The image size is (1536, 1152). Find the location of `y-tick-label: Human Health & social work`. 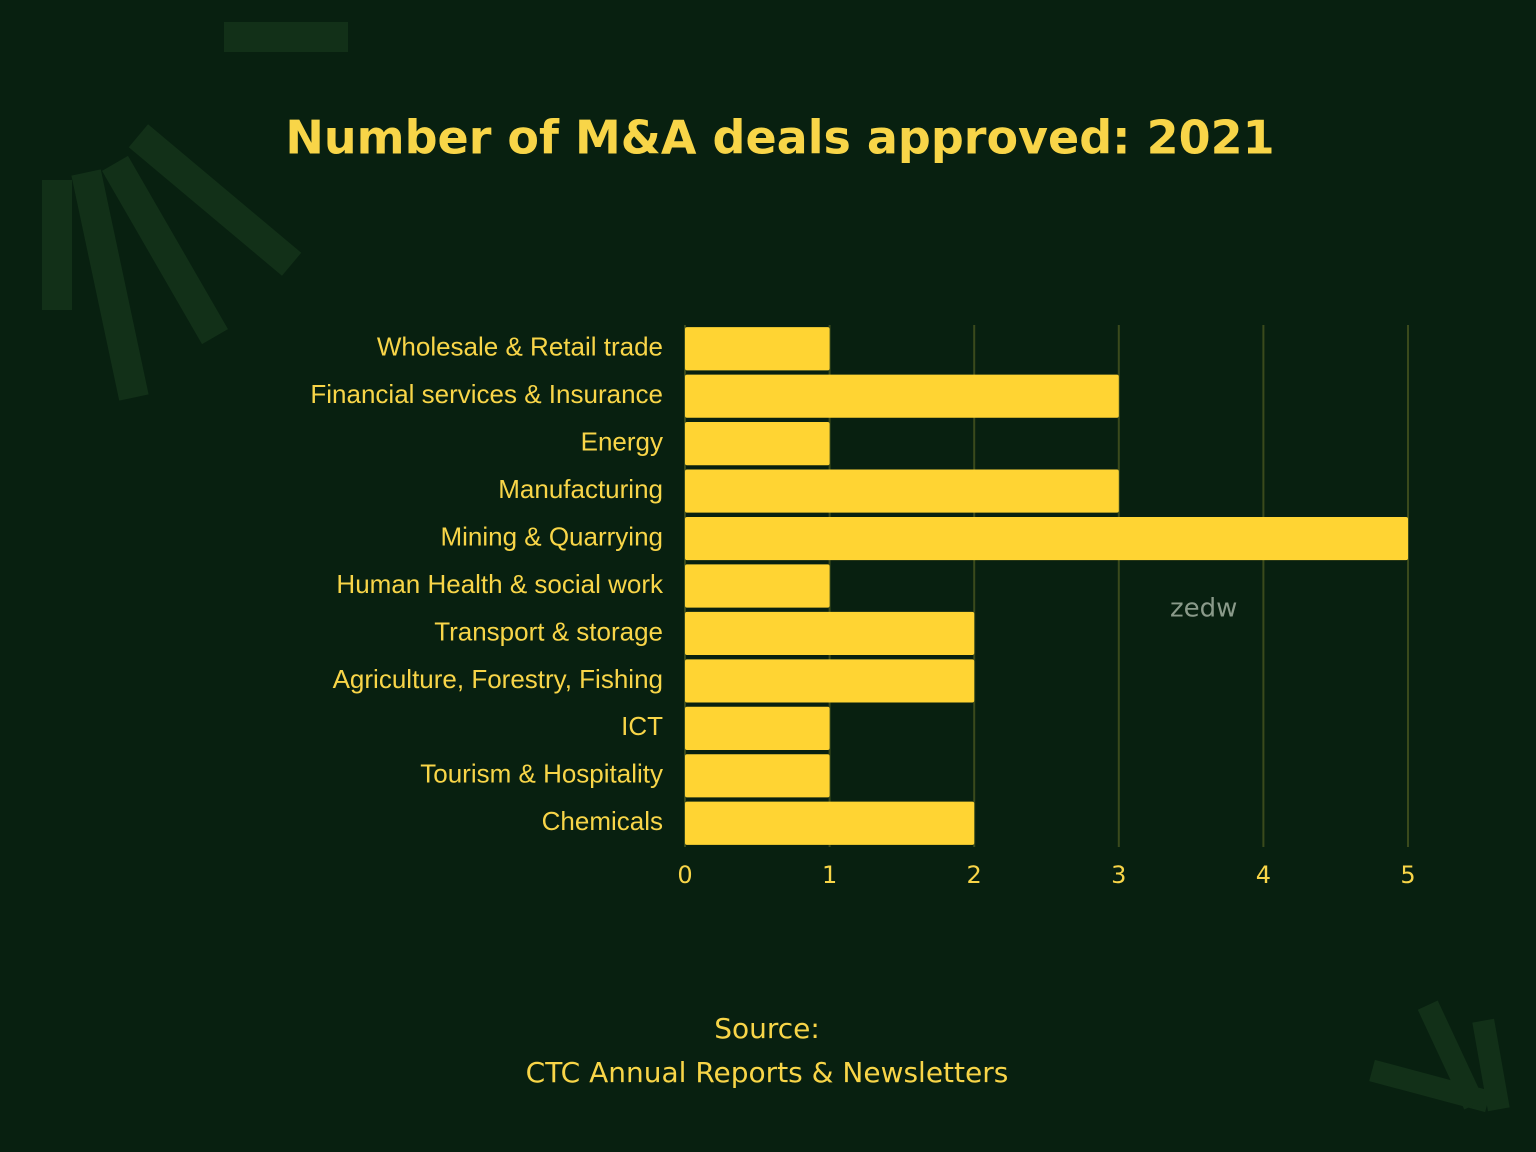

y-tick-label: Human Health & social work is located at coordinates (500, 584).